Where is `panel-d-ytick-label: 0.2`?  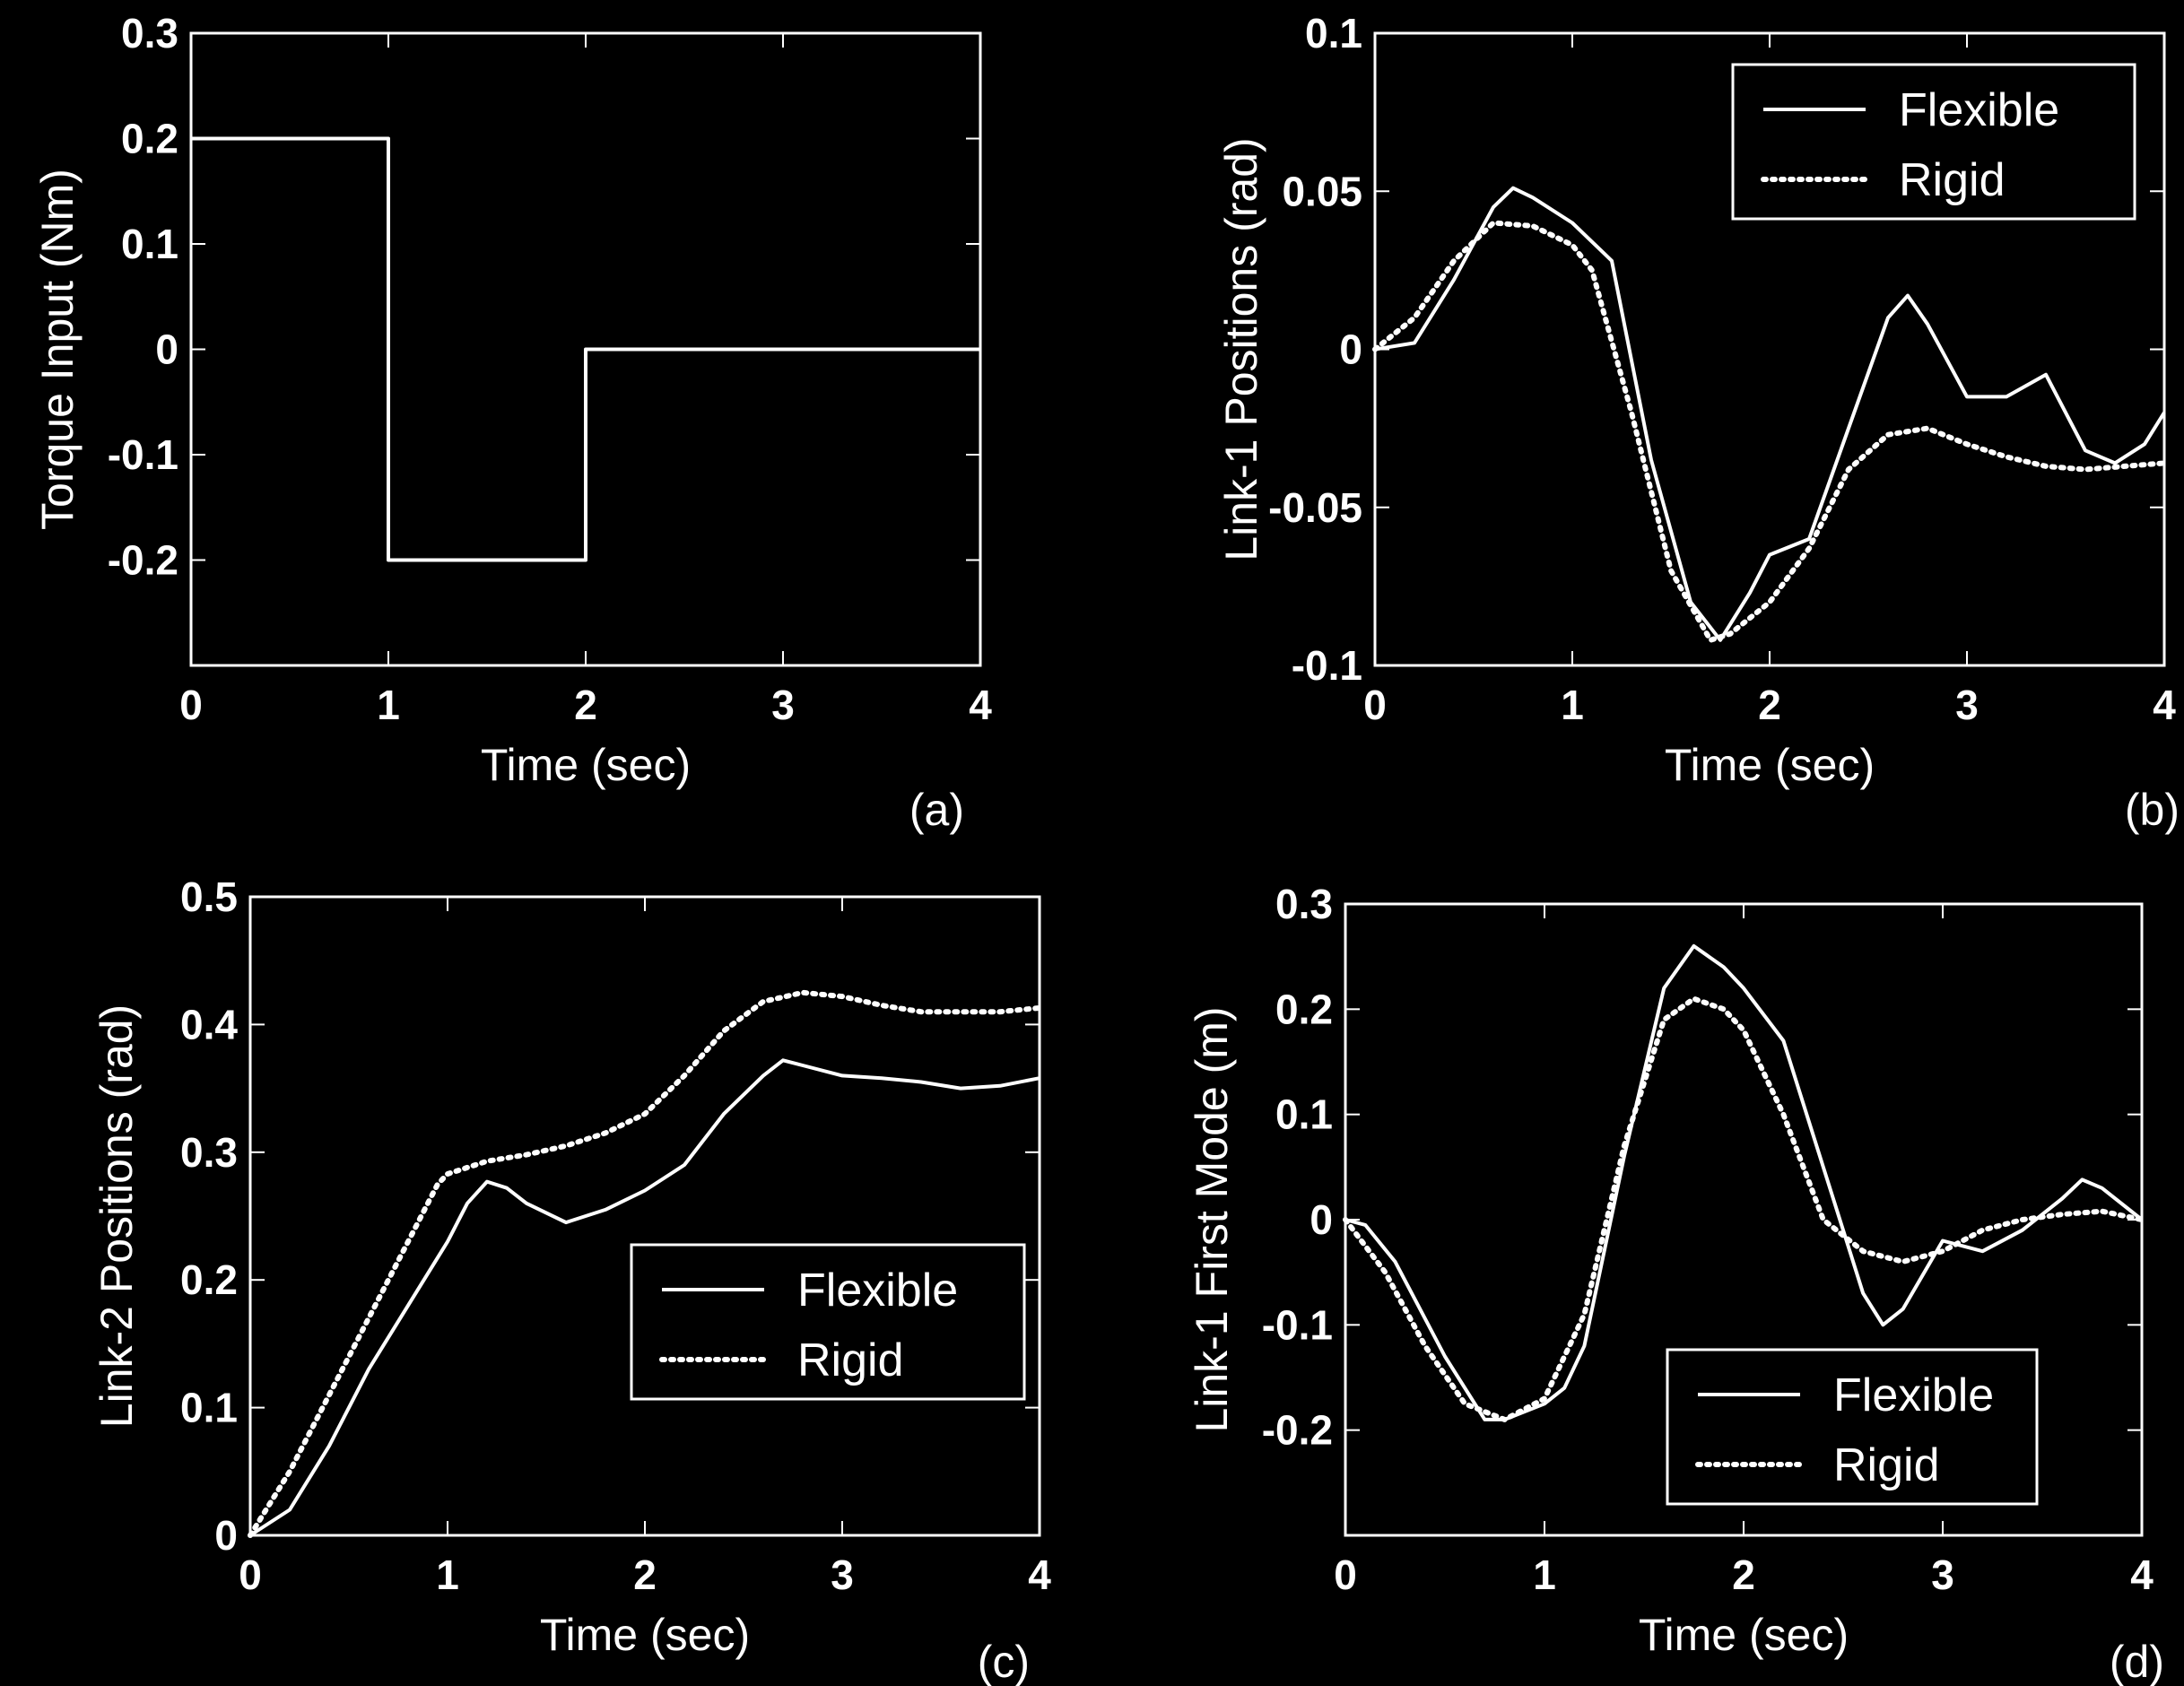
panel-d-ytick-label: 0.2 is located at coordinates (1304, 1009).